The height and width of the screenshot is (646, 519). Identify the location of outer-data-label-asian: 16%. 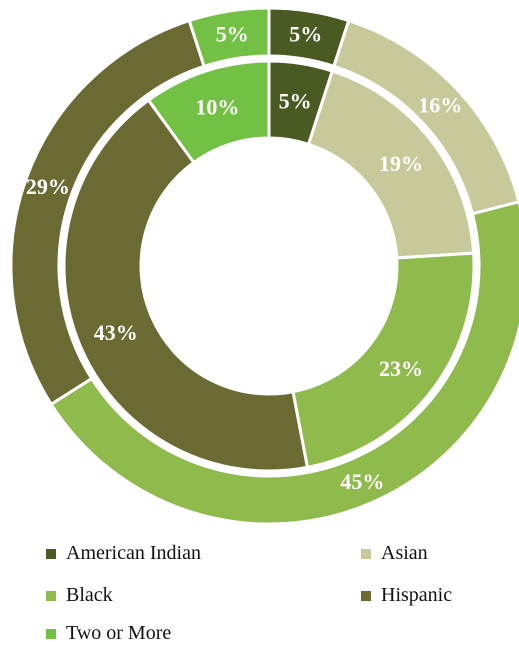
(440, 105).